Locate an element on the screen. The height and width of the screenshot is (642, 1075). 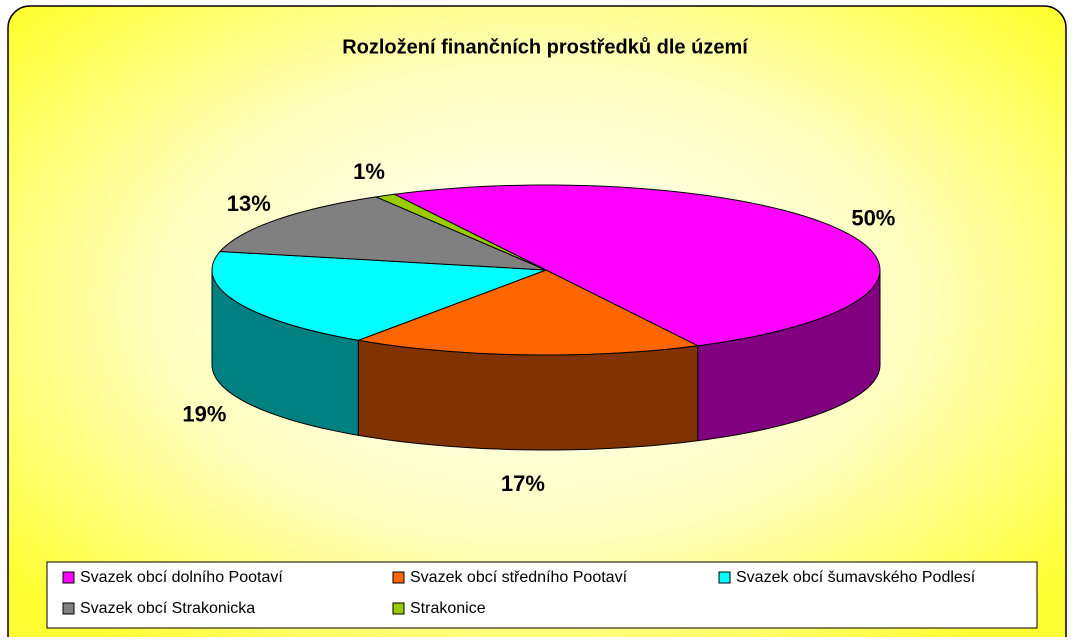
data-label: 19% is located at coordinates (204, 413).